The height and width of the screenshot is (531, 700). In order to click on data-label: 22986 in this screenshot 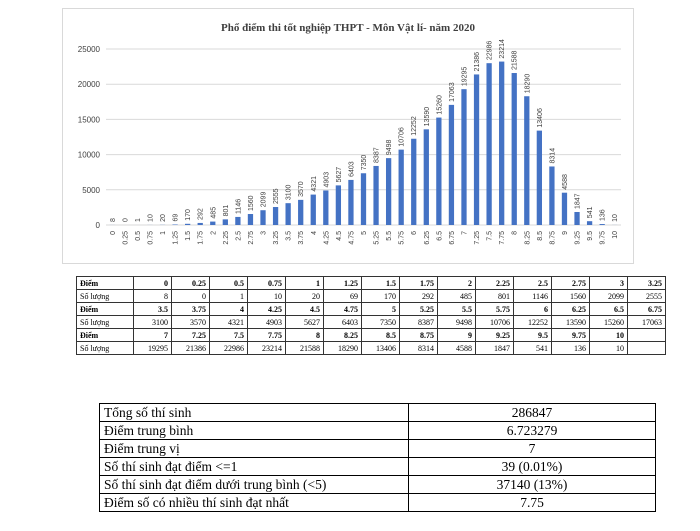, I will do `click(490, 51)`.